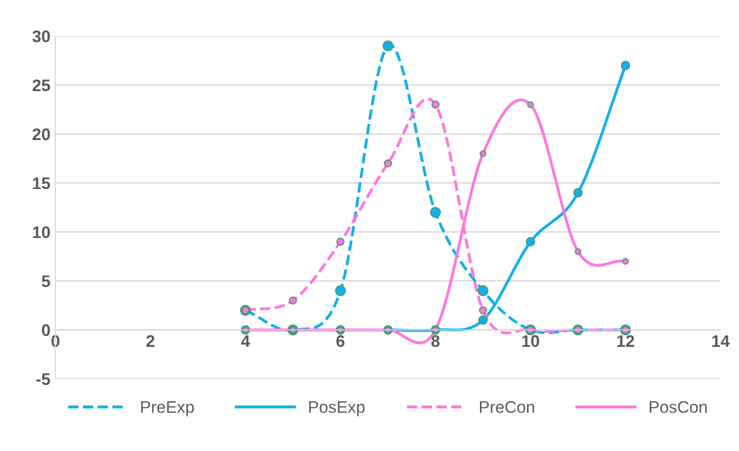  What do you see at coordinates (150, 341) in the screenshot?
I see `x-tick-label: 2` at bounding box center [150, 341].